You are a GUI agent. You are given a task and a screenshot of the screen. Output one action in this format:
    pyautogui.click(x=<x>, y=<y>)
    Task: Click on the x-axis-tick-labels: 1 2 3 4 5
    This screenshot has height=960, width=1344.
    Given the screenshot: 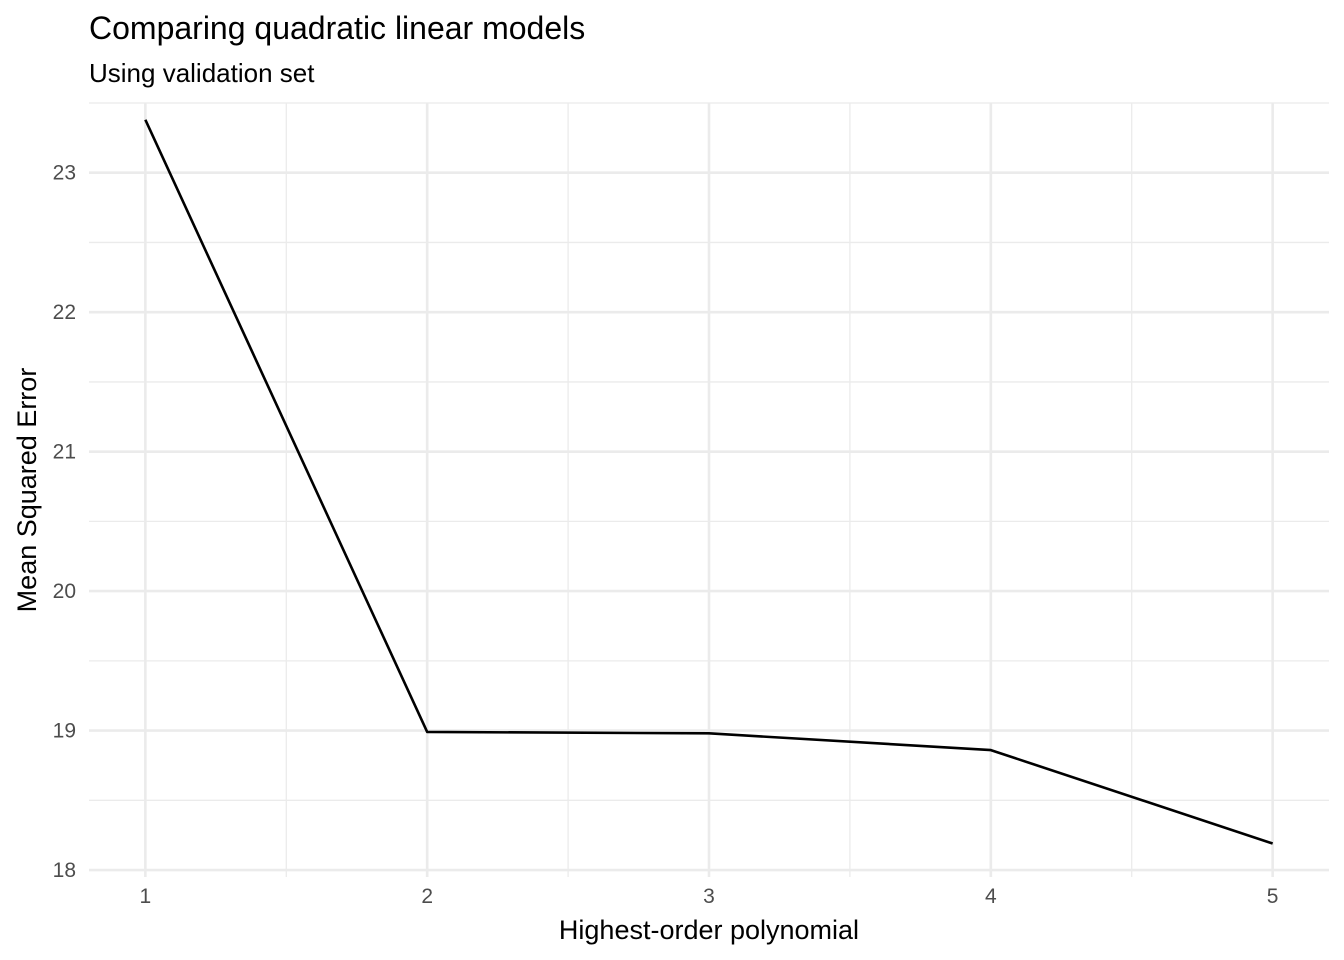 What is the action you would take?
    pyautogui.click(x=709, y=896)
    